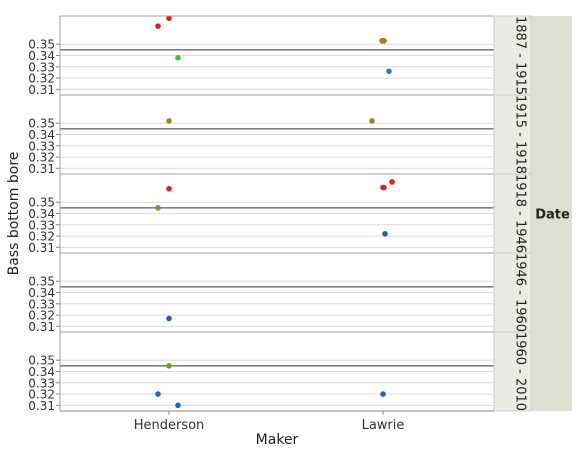 This screenshot has height=454, width=584. Describe the element at coordinates (520, 292) in the screenshot. I see `panel-strip-label: 1946 - 1960` at that location.